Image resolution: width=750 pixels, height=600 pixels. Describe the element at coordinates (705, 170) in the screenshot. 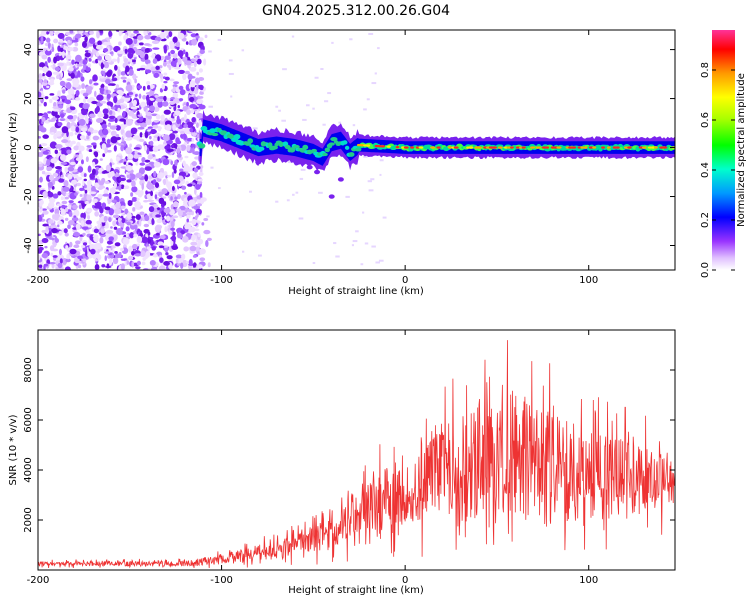

I see `colorbar-tick-label: 0.4` at that location.